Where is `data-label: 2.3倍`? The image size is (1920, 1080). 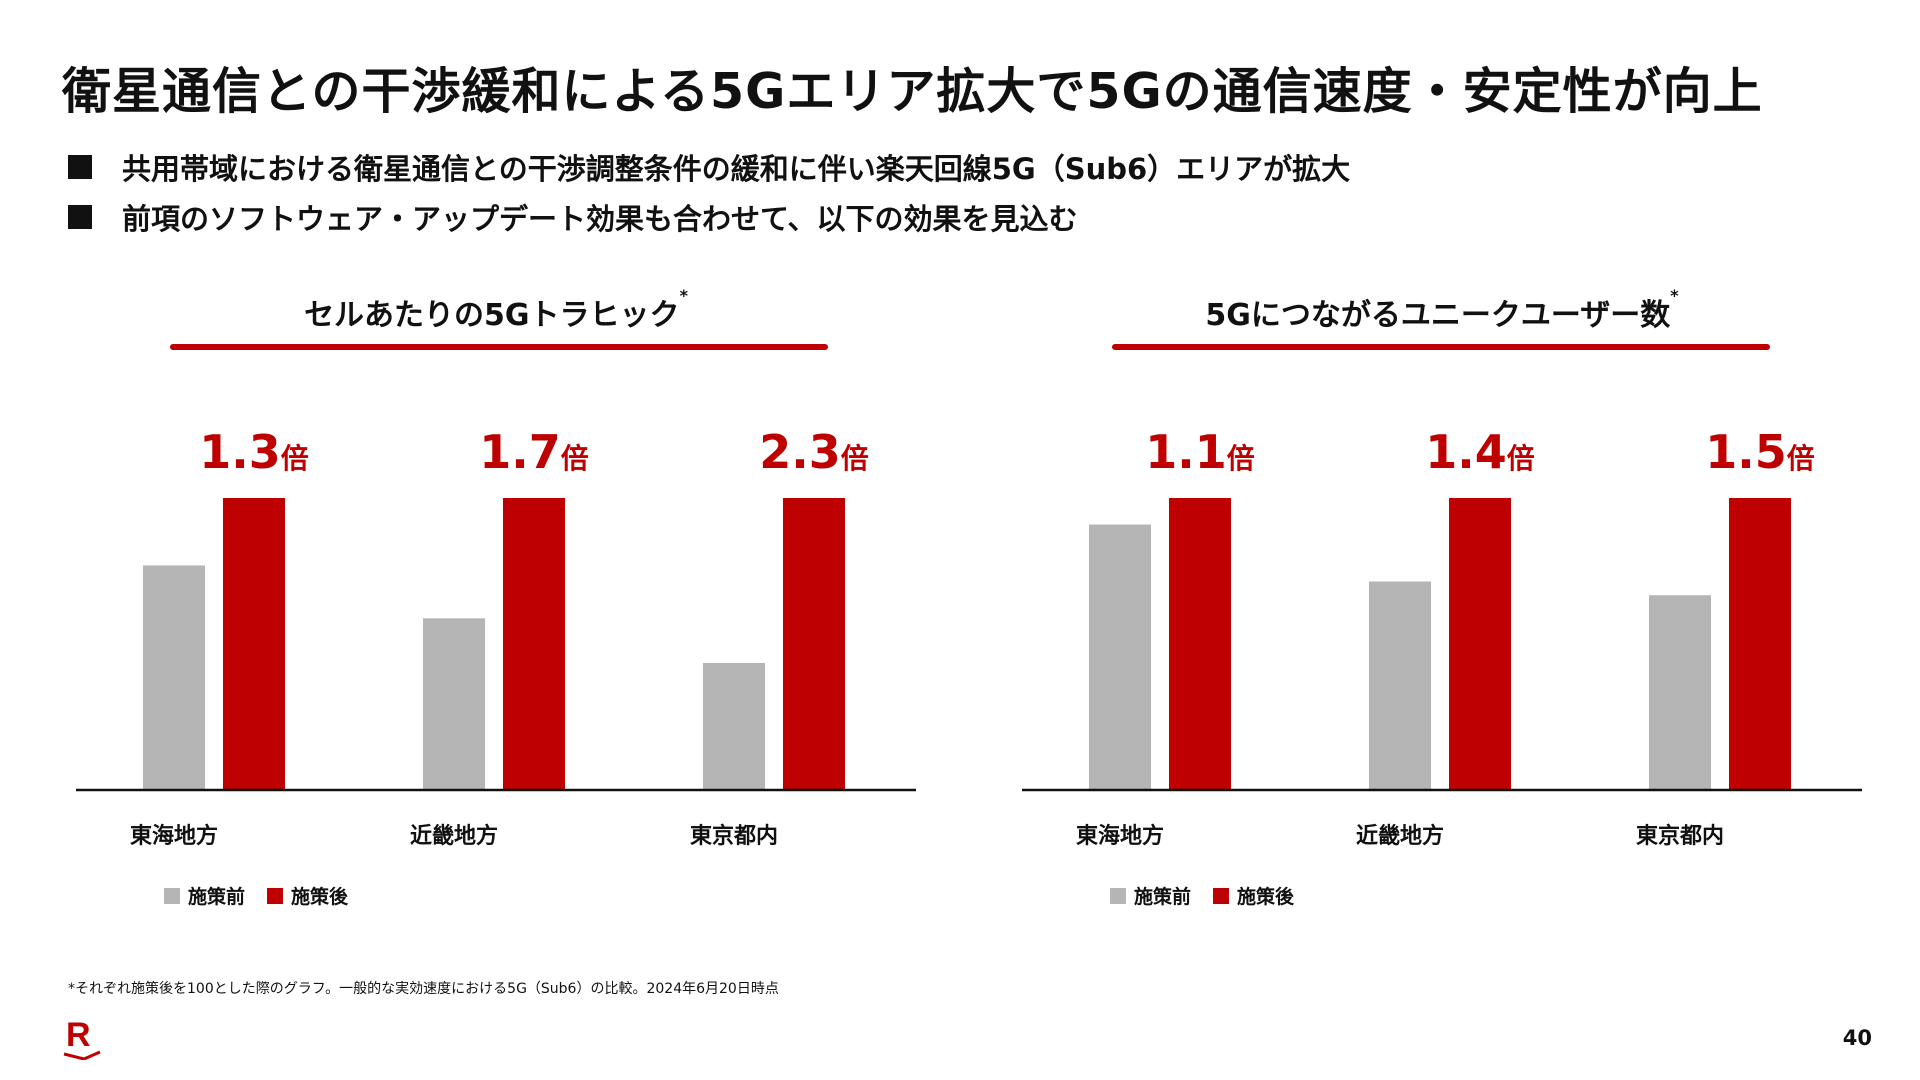
data-label: 2.3倍 is located at coordinates (814, 452).